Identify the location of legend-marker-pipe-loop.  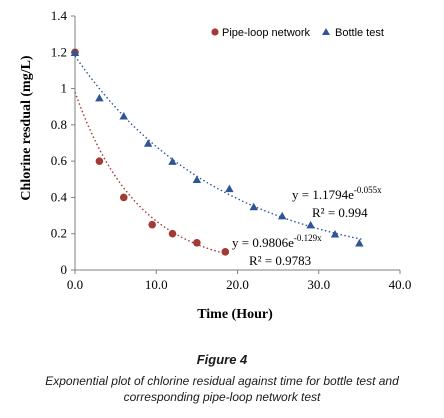
(215, 32).